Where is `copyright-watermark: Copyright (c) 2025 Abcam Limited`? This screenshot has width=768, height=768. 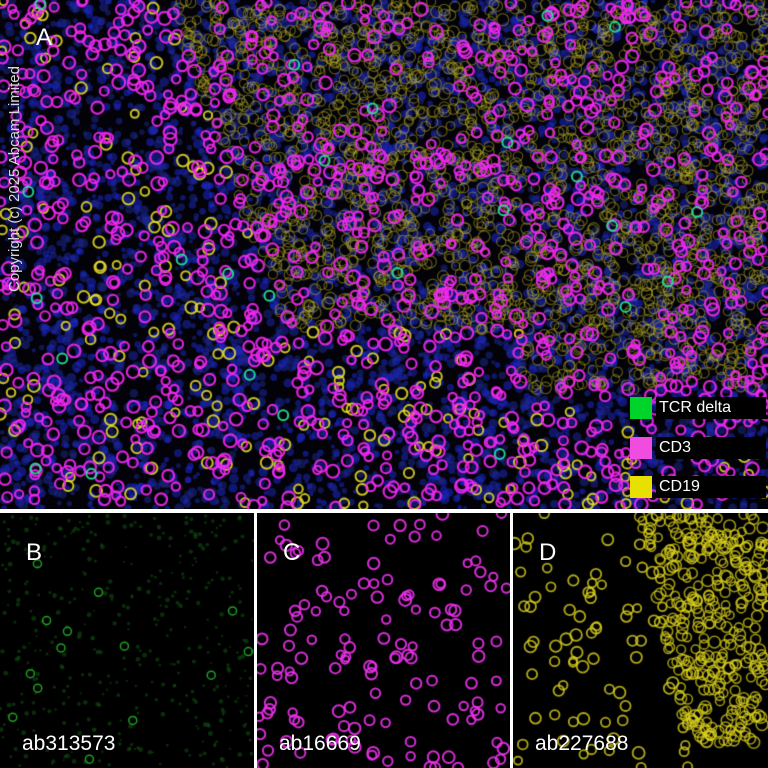 copyright-watermark: Copyright (c) 2025 Abcam Limited is located at coordinates (14, 179).